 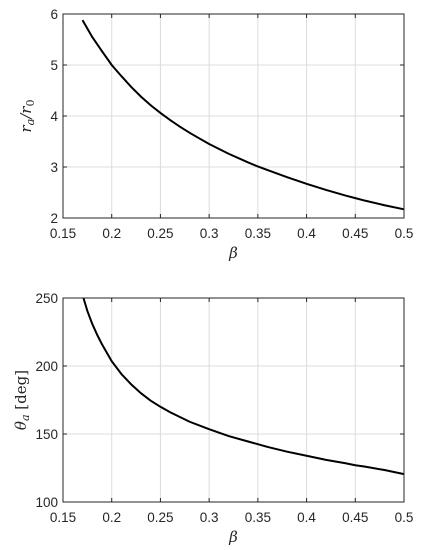 I want to click on y-axis-label: ra/r0, so click(x=27, y=116).